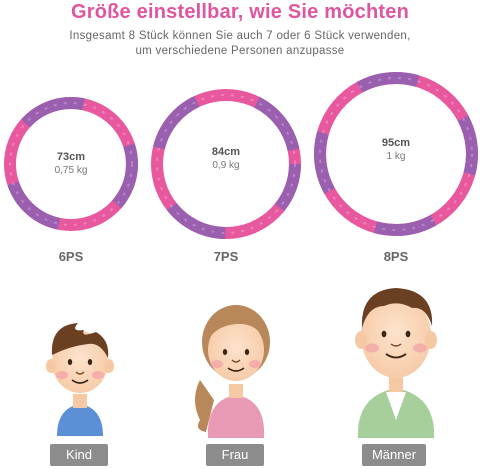 This screenshot has height=469, width=480. What do you see at coordinates (71, 256) in the screenshot?
I see `hoop-6ps-pieces: 6PS` at bounding box center [71, 256].